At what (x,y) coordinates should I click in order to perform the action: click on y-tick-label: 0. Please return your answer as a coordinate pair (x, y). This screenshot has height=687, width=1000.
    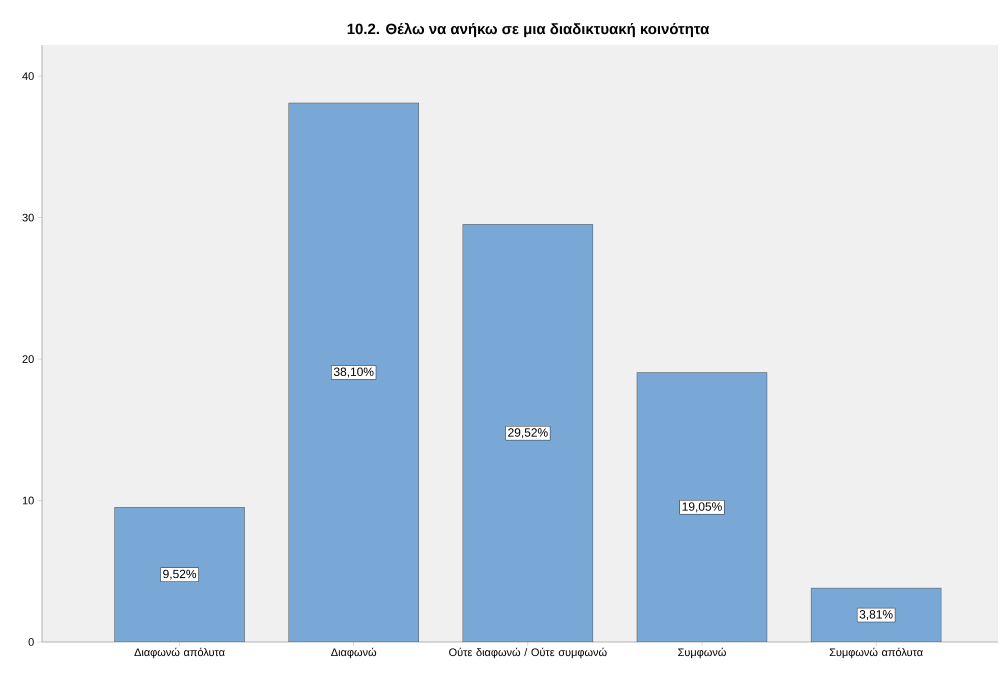
    Looking at the image, I should click on (31, 642).